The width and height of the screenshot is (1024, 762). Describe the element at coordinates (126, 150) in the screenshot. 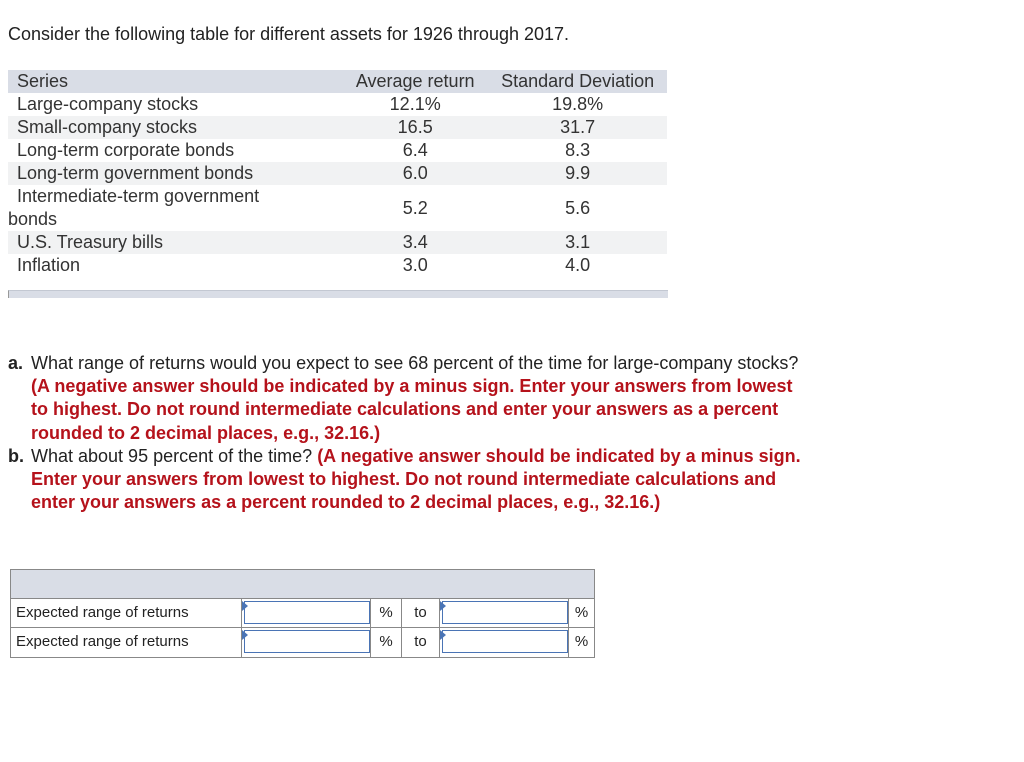

I see `series-name: Long-term corporate bonds` at that location.